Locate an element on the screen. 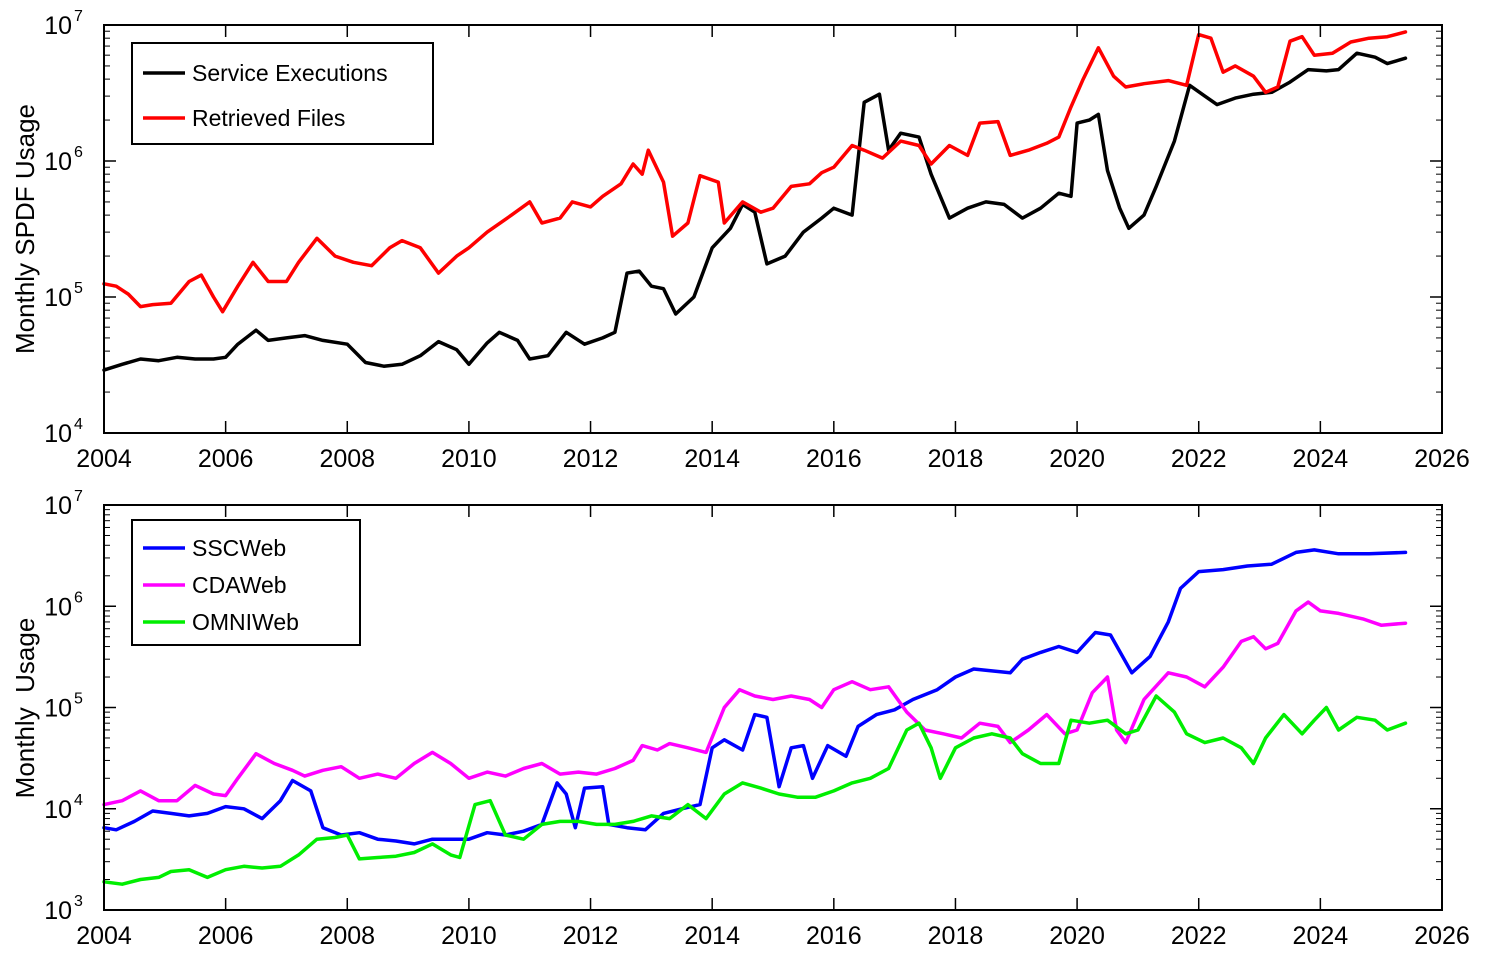 This screenshot has width=1490, height=960. bottom-y-tick-label: 10 7 is located at coordinates (63, 504).